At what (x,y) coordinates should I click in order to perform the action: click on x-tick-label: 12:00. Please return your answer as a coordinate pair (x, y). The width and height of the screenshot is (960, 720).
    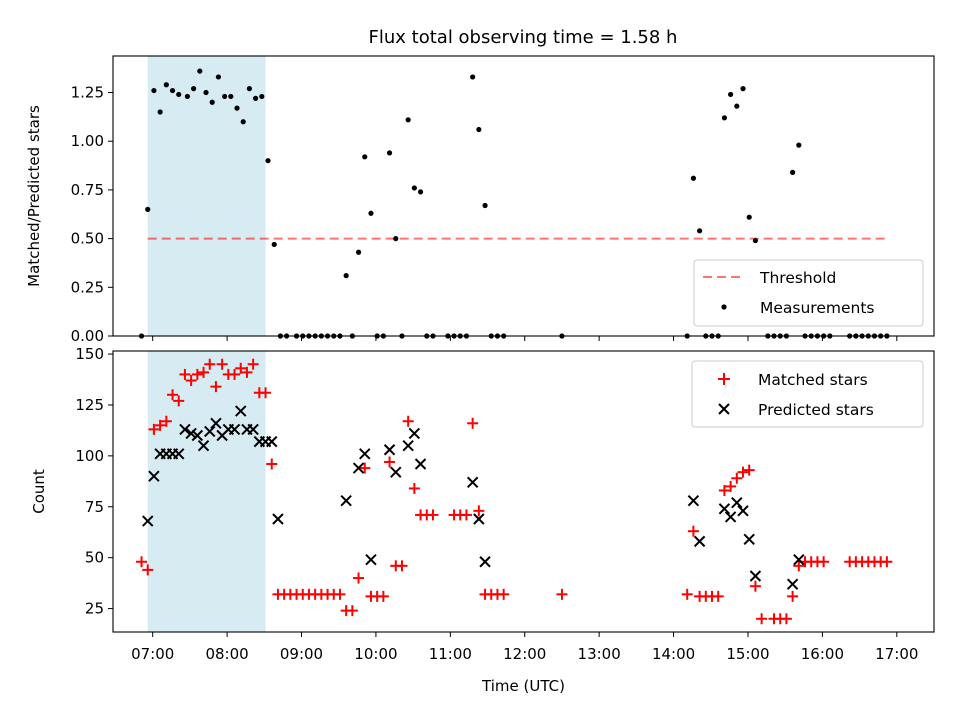
    Looking at the image, I should click on (524, 654).